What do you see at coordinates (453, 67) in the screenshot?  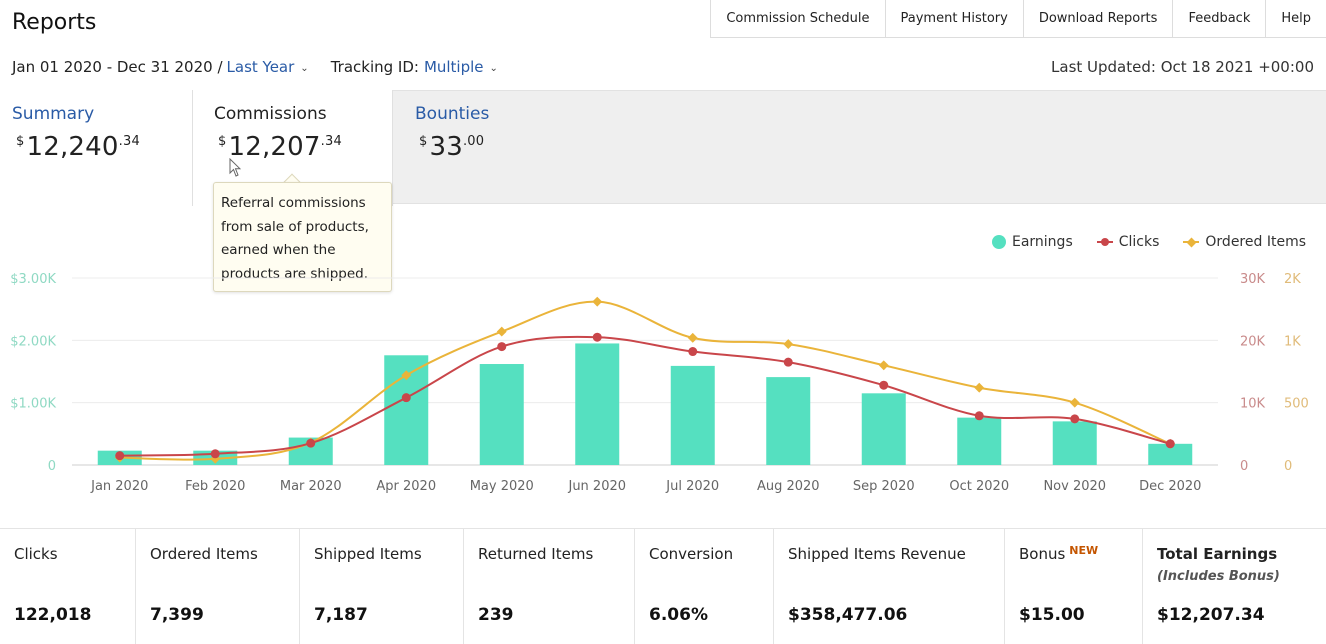 I see `tracking-id-dropdown: Multiple` at bounding box center [453, 67].